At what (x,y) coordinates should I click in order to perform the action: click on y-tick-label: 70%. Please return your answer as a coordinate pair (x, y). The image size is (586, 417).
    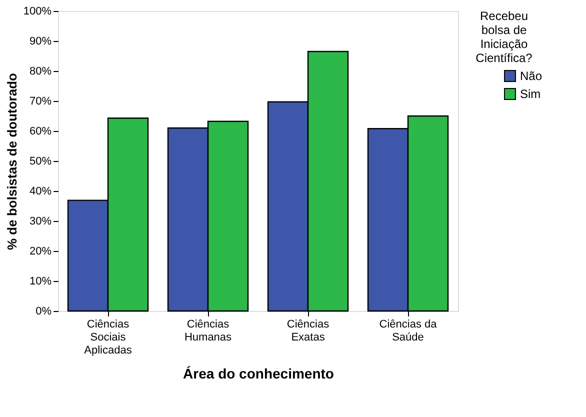
    Looking at the image, I should click on (40, 102).